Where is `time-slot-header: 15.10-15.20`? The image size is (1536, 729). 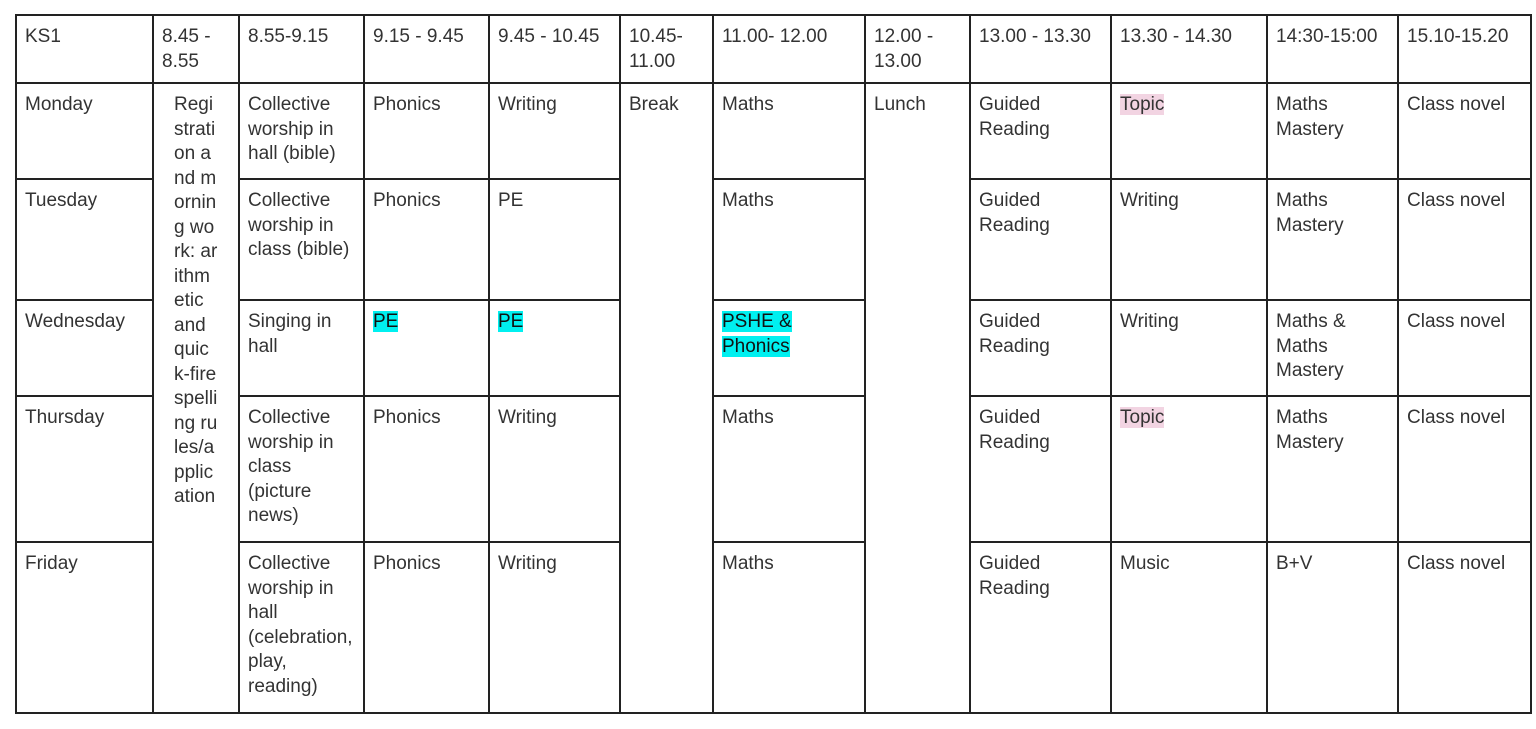
time-slot-header: 15.10-15.20 is located at coordinates (1464, 49).